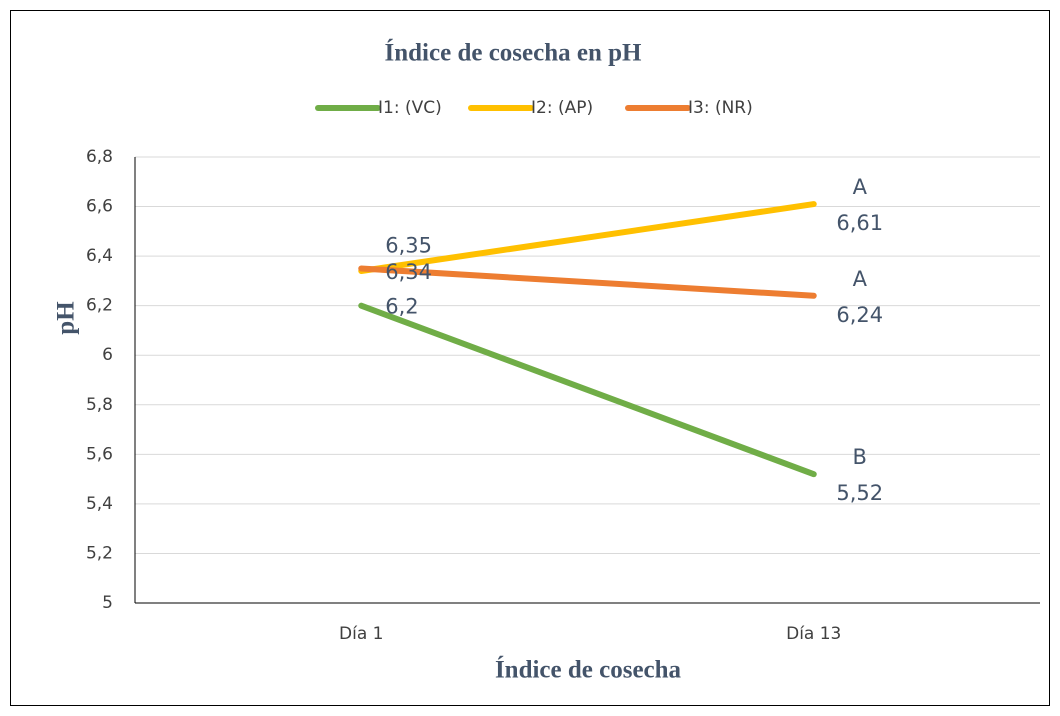 This screenshot has width=1060, height=716. Describe the element at coordinates (99, 504) in the screenshot. I see `y-tick-label: 5,4` at that location.